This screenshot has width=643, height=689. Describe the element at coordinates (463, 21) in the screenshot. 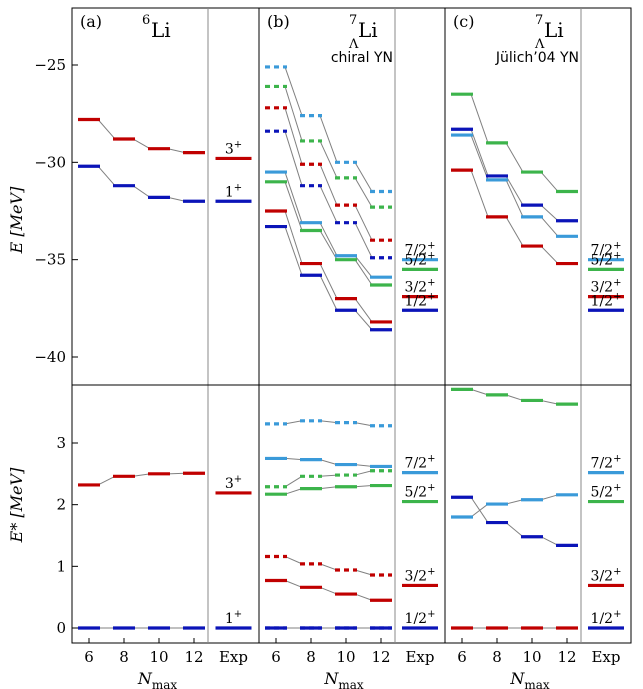

I see `panel-tag: (c)` at that location.